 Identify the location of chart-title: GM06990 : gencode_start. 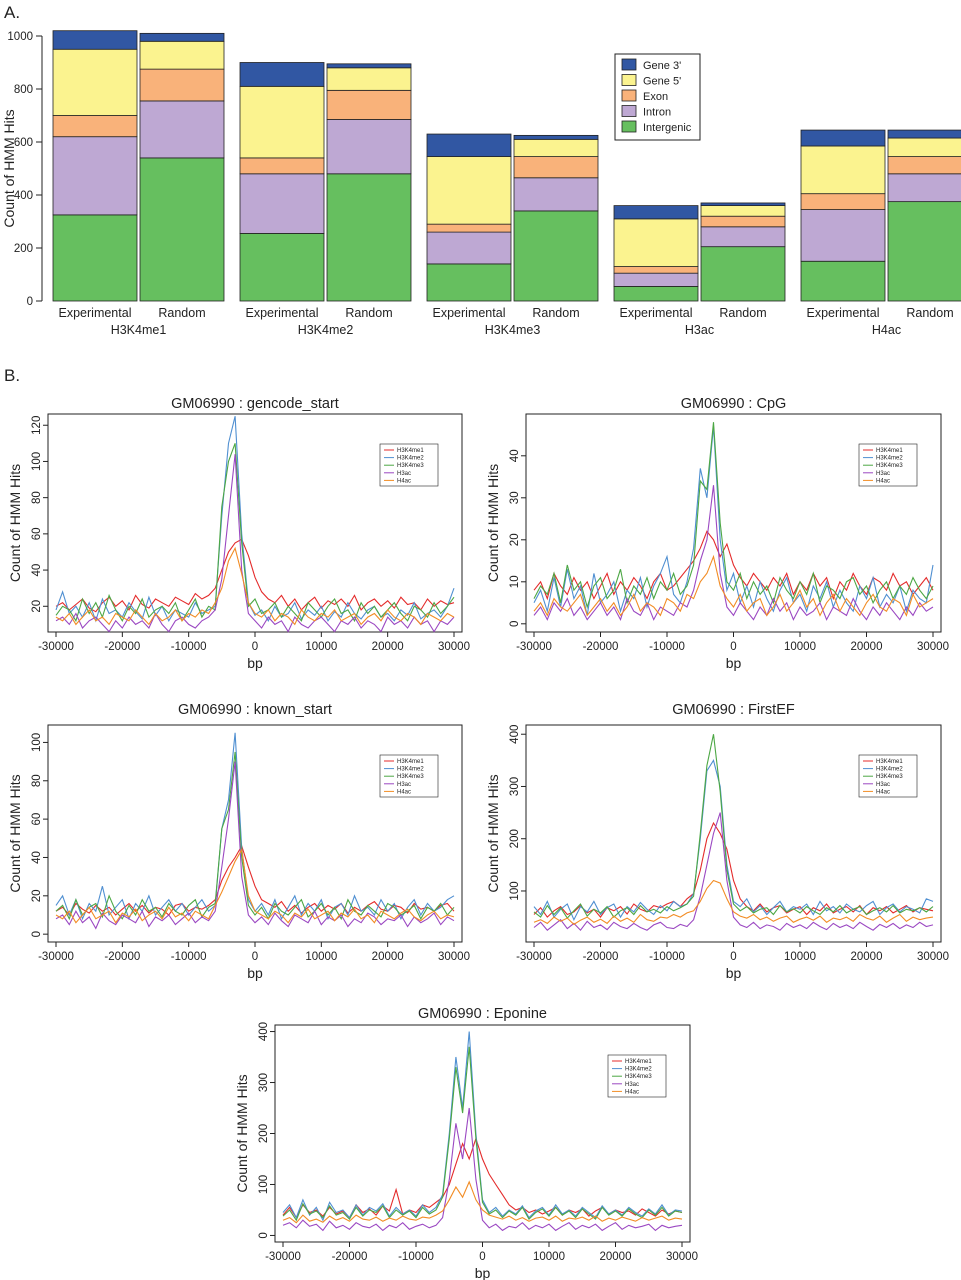
(255, 404).